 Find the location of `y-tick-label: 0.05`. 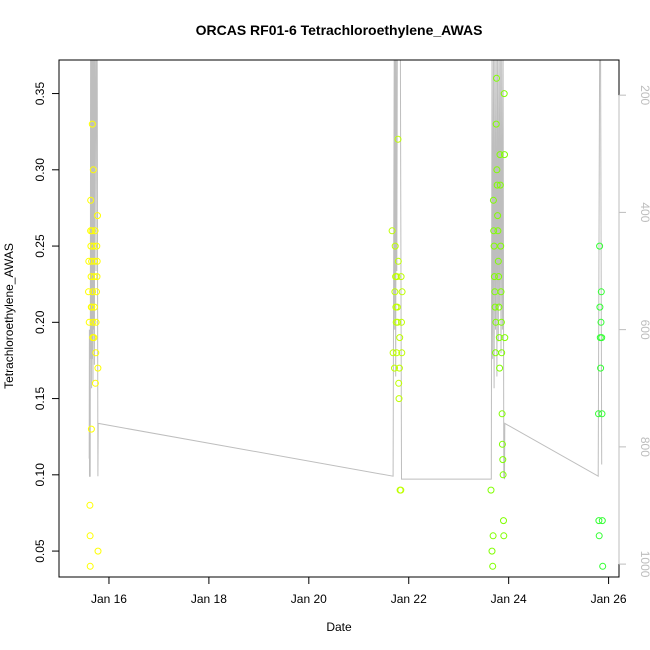

y-tick-label: 0.05 is located at coordinates (40, 551).